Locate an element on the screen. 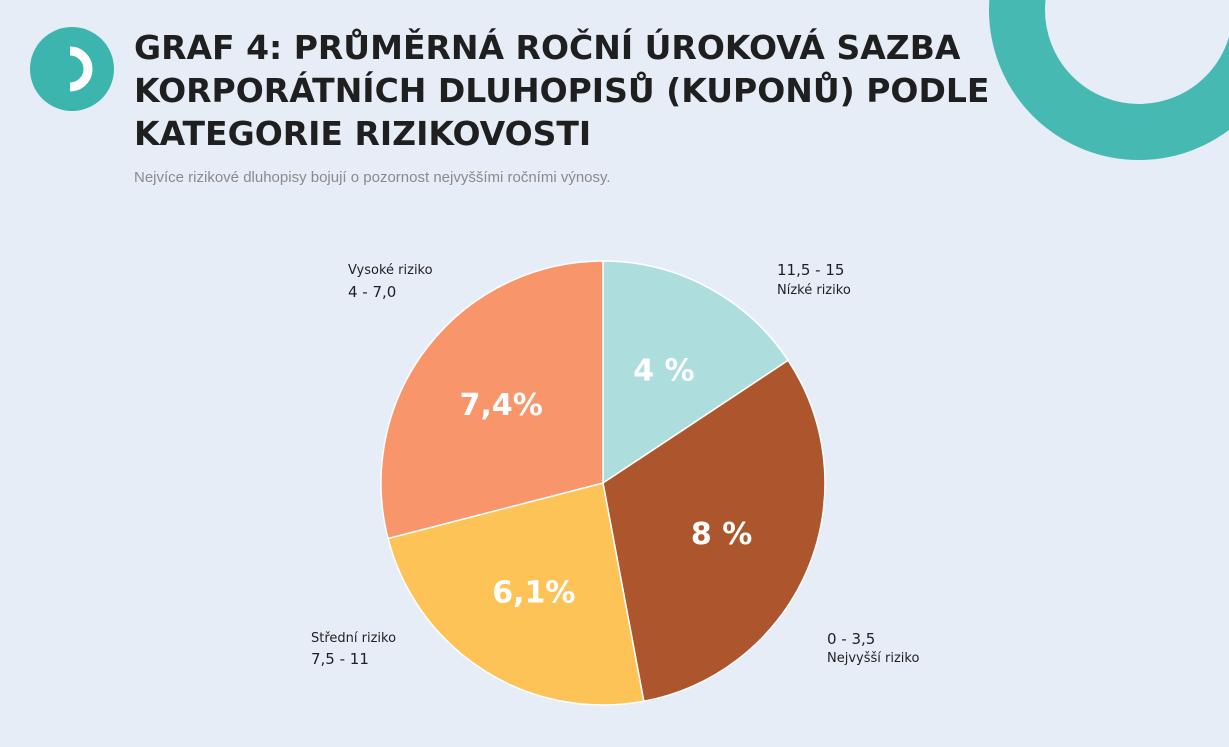 Image resolution: width=1229 pixels, height=747 pixels. category-name-label: Střední riziko is located at coordinates (353, 638).